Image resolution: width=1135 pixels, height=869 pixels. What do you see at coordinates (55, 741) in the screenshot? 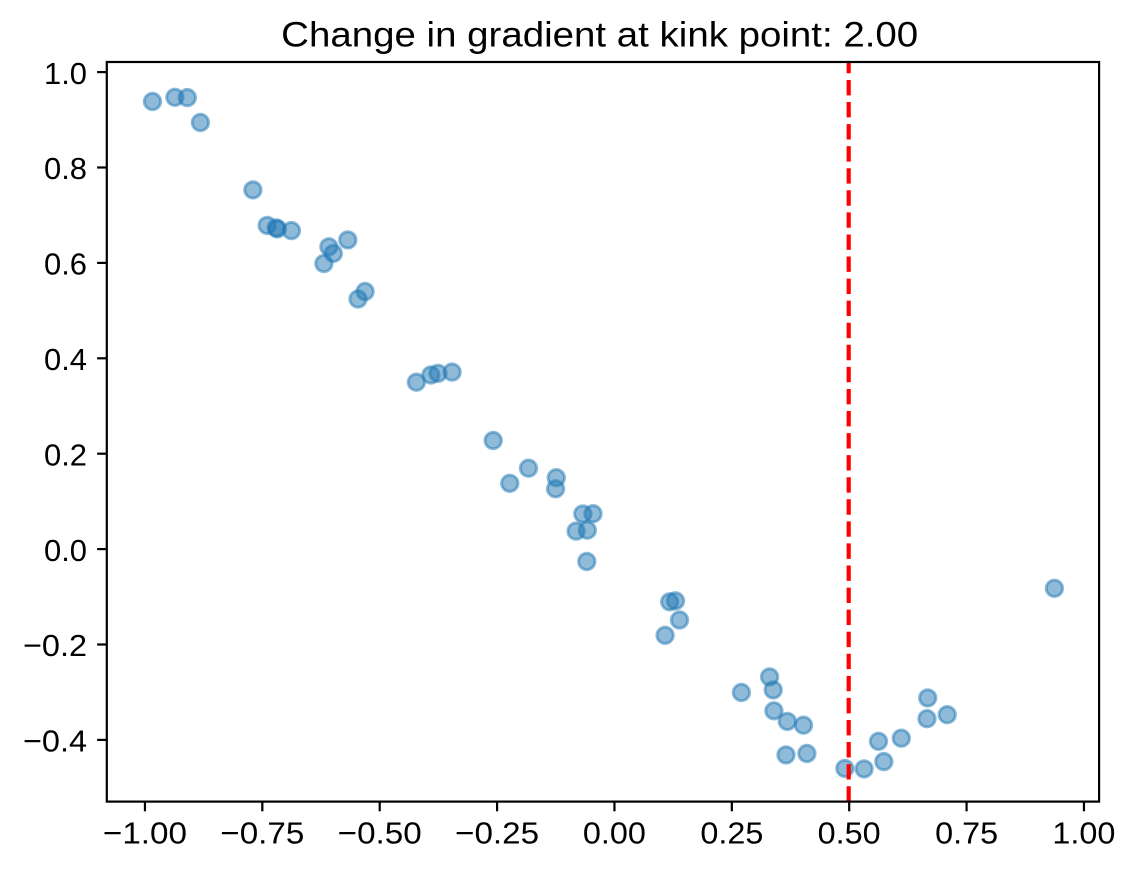
I see `svg-text: −0.4` at bounding box center [55, 741].